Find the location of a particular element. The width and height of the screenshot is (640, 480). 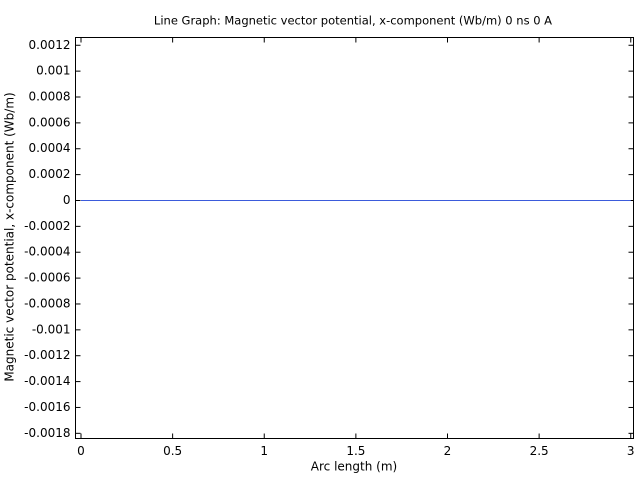

y-tick-label: -0.0002 is located at coordinates (47, 226).